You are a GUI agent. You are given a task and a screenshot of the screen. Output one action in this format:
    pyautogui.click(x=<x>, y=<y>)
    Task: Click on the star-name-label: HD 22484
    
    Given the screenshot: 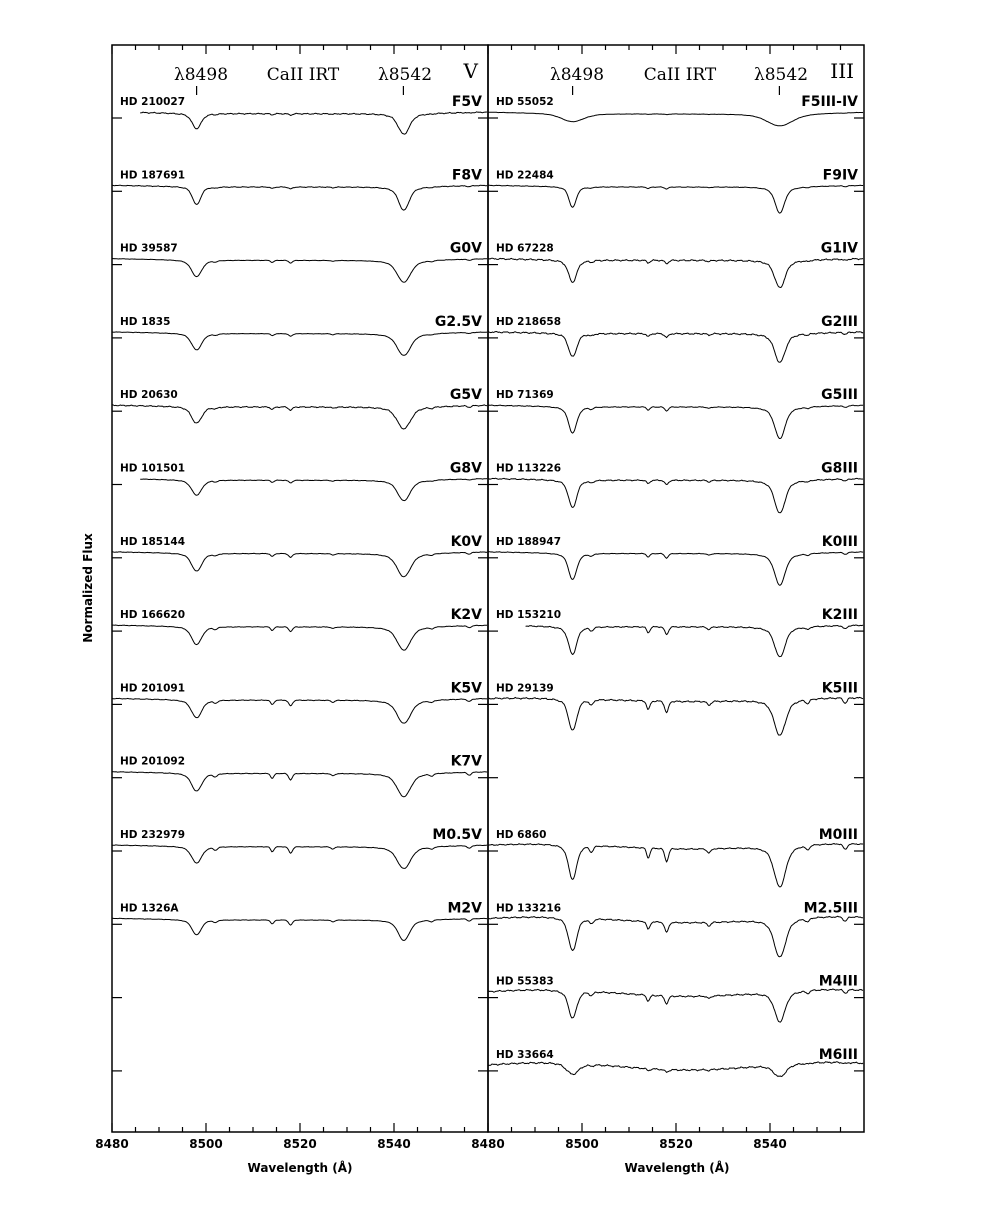 What is the action you would take?
    pyautogui.click(x=525, y=175)
    